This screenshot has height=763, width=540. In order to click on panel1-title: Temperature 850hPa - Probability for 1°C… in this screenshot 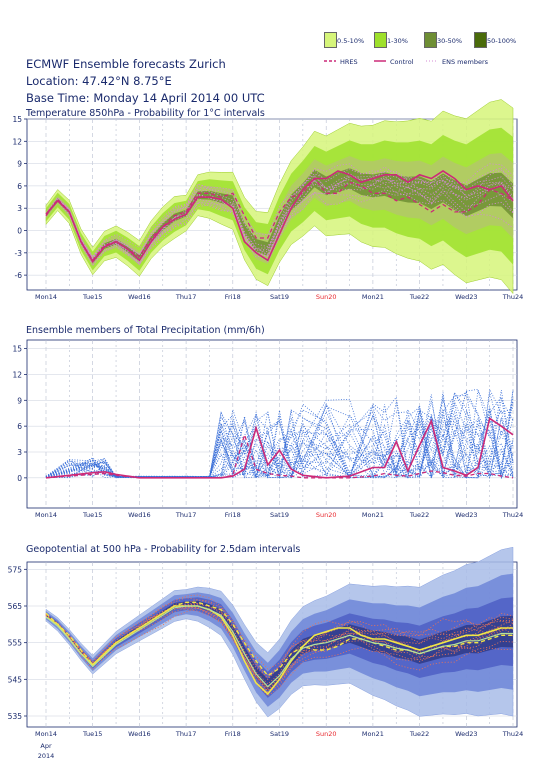, I will do `click(145, 113)`.